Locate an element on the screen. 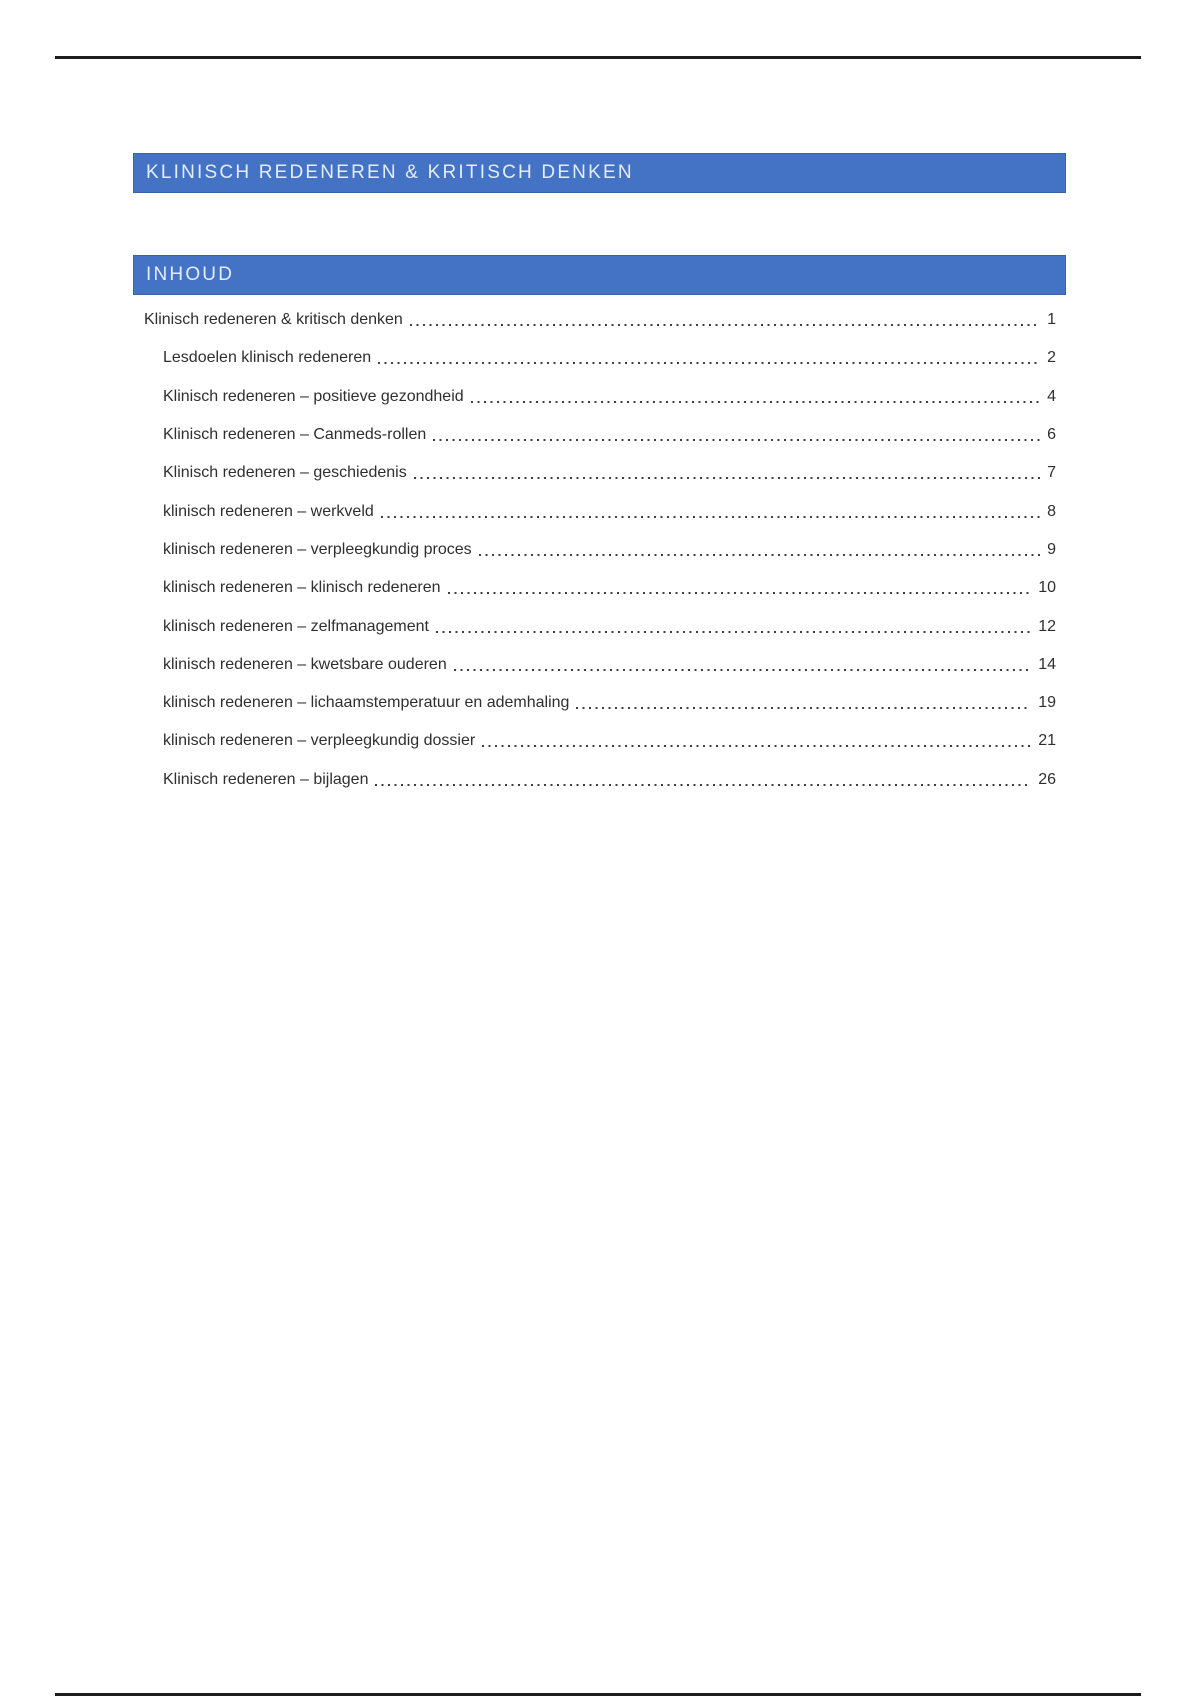 The height and width of the screenshot is (1700, 1200). toc-page-number: 14 is located at coordinates (1047, 664).